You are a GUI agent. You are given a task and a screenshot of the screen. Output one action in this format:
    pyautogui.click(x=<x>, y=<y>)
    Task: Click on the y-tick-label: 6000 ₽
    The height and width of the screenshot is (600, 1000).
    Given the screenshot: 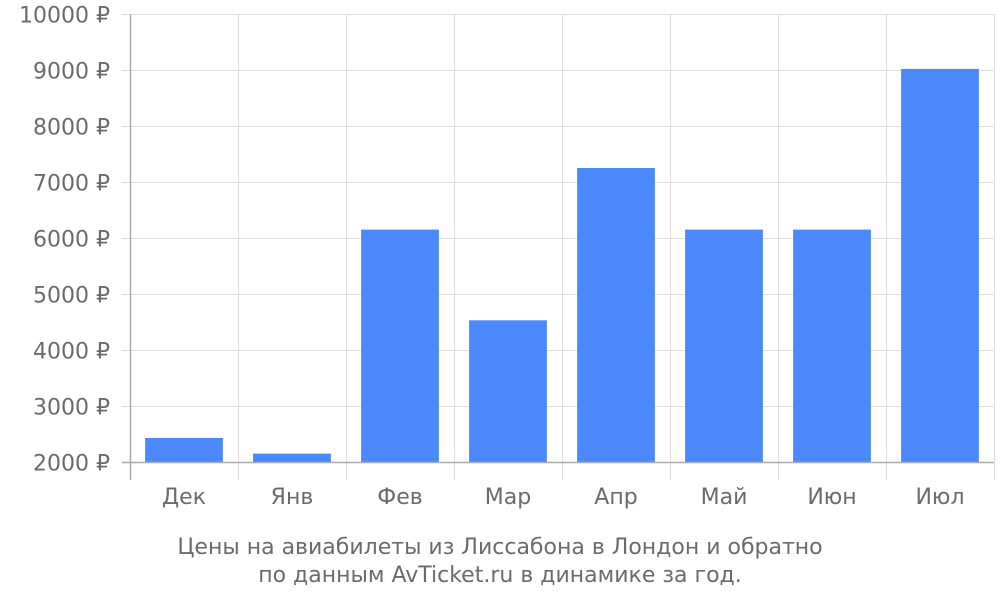 What is the action you would take?
    pyautogui.click(x=71, y=240)
    